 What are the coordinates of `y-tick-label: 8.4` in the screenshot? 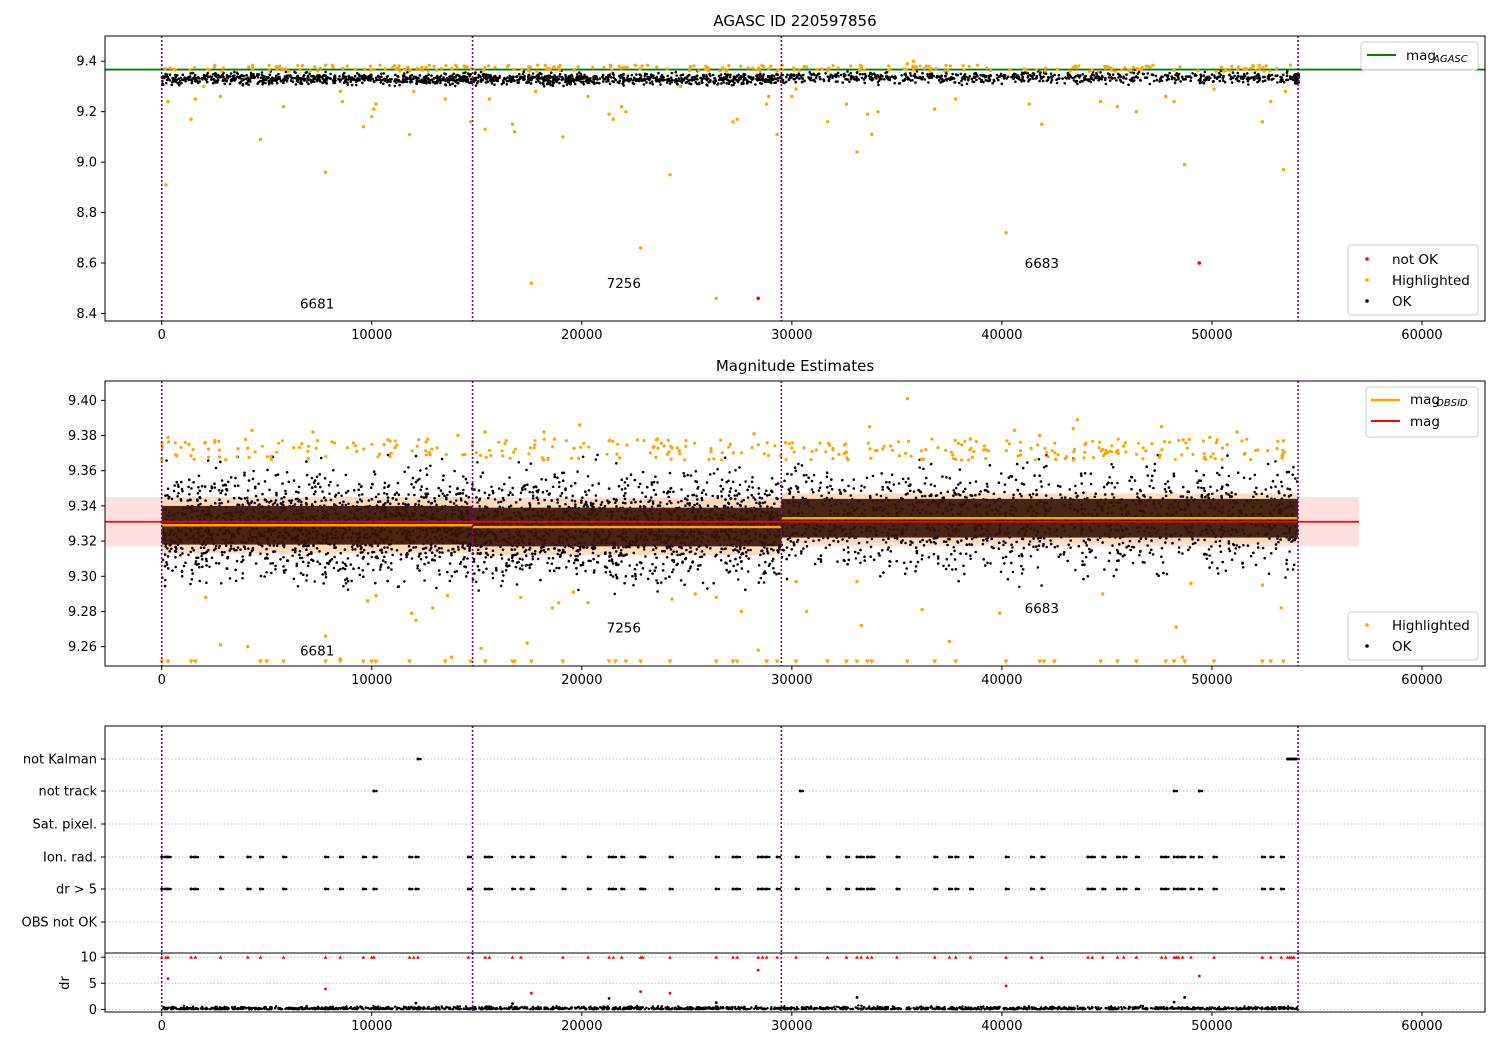 It's located at (86, 314).